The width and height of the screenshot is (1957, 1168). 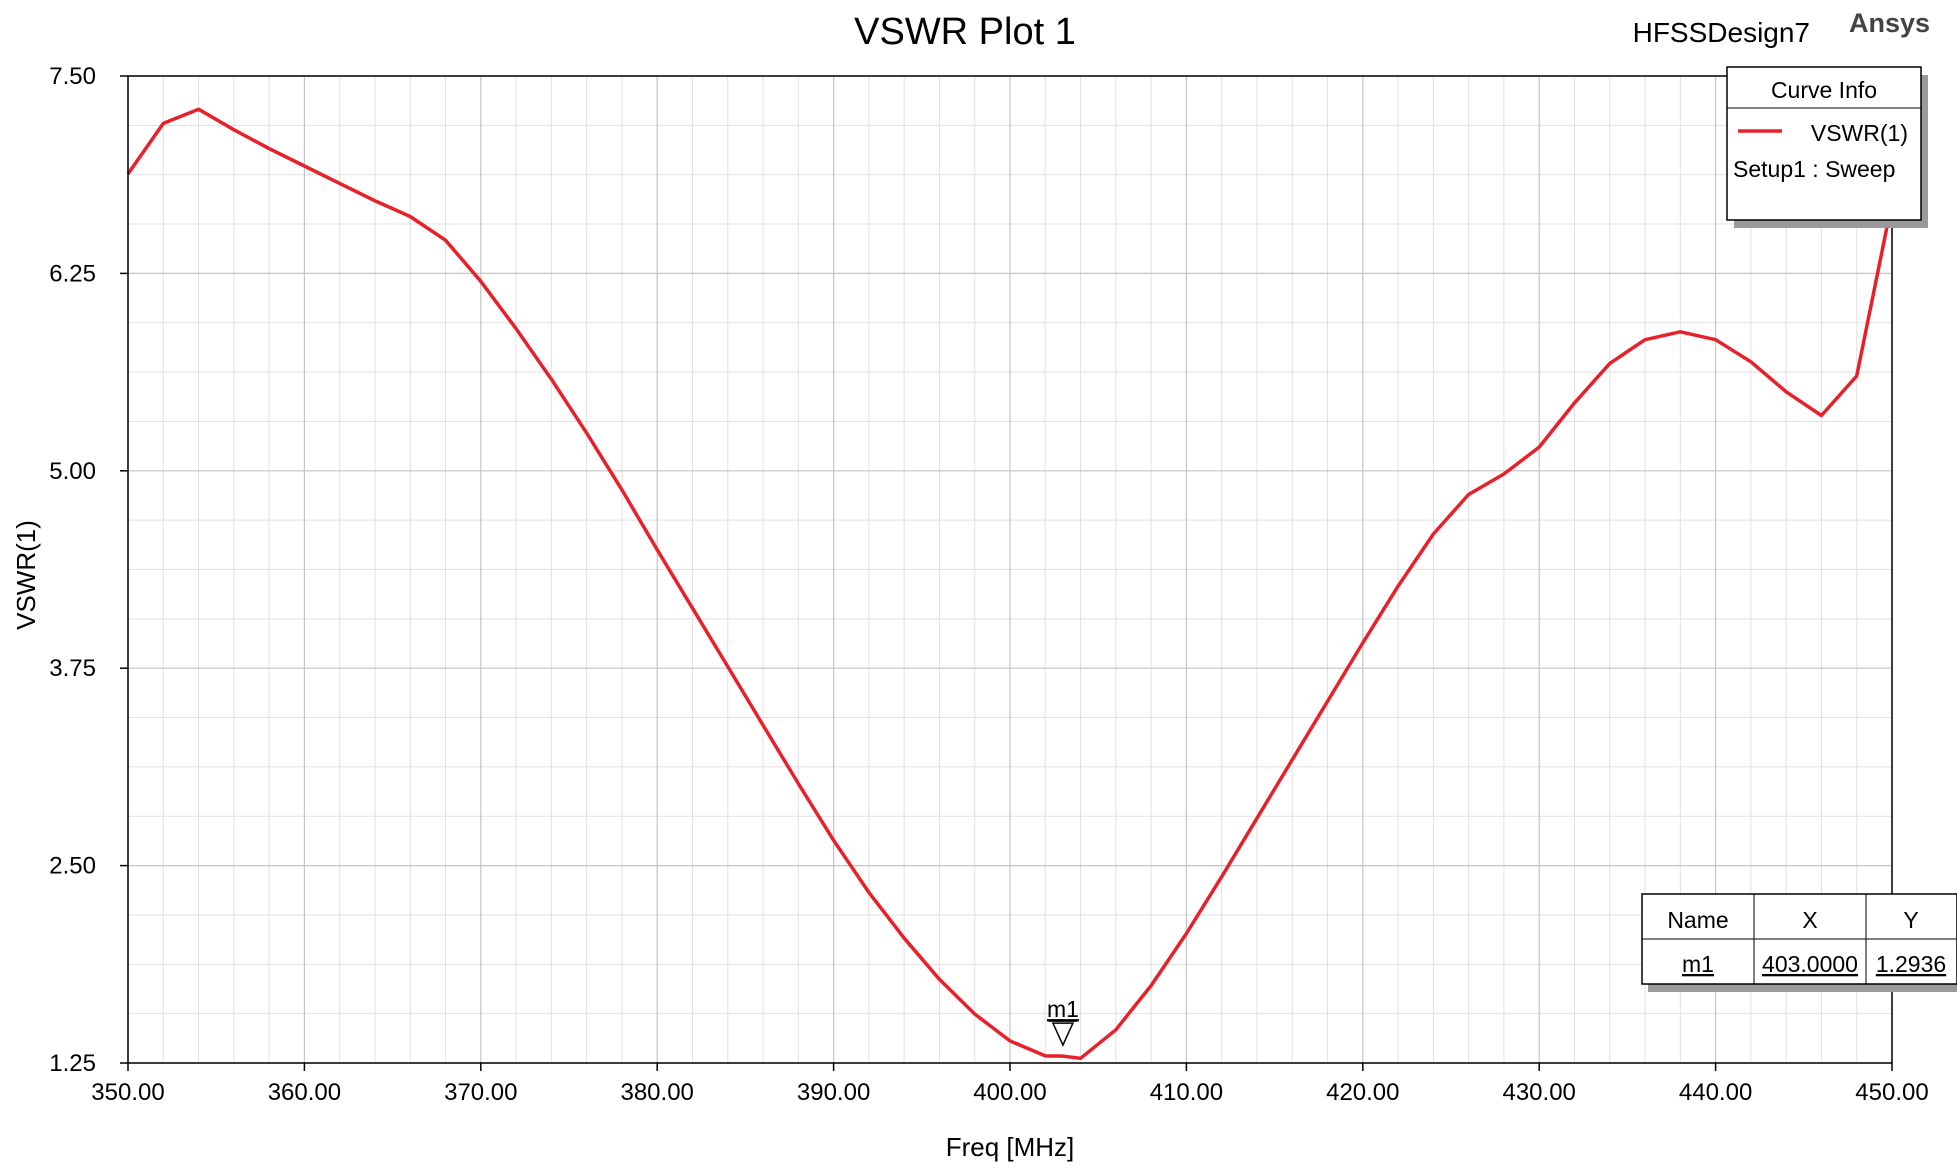 What do you see at coordinates (72, 76) in the screenshot?
I see `y-tick-label: 7.50` at bounding box center [72, 76].